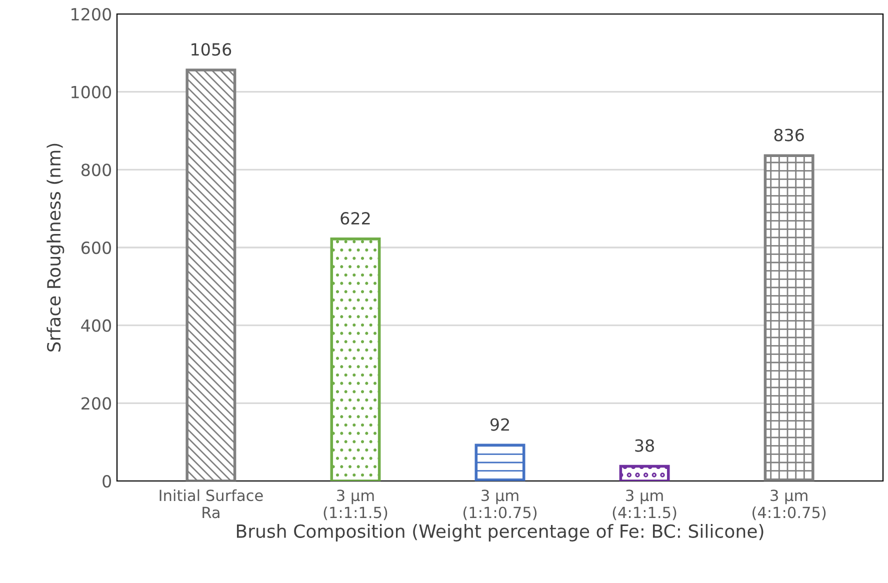 This screenshot has height=583, width=888. Describe the element at coordinates (500, 505) in the screenshot. I see `x-tick-label: 3 µm (1:1:0.75)` at that location.